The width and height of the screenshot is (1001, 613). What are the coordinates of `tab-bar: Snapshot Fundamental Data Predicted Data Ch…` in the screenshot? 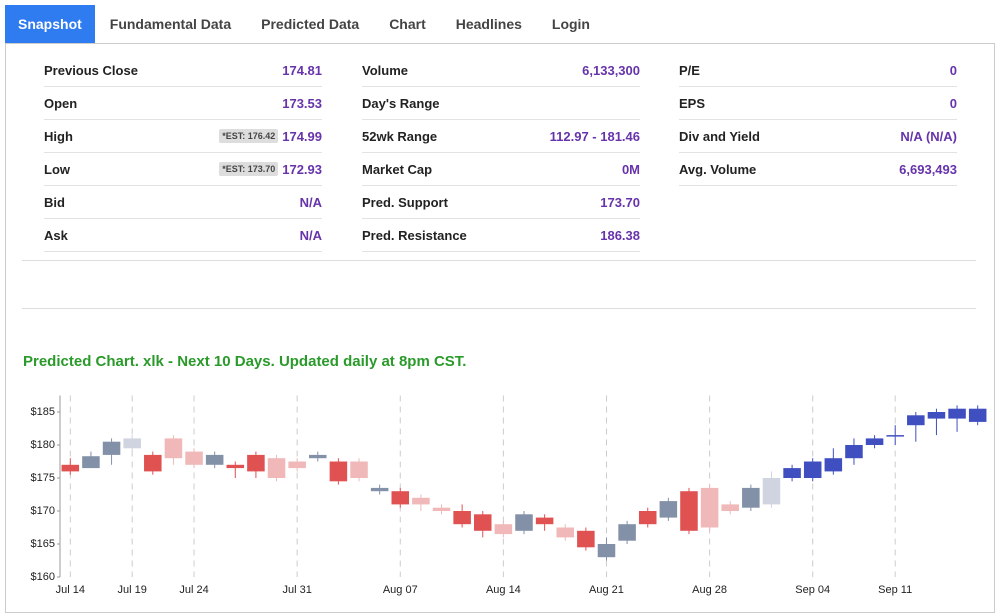 It's located at (305, 24).